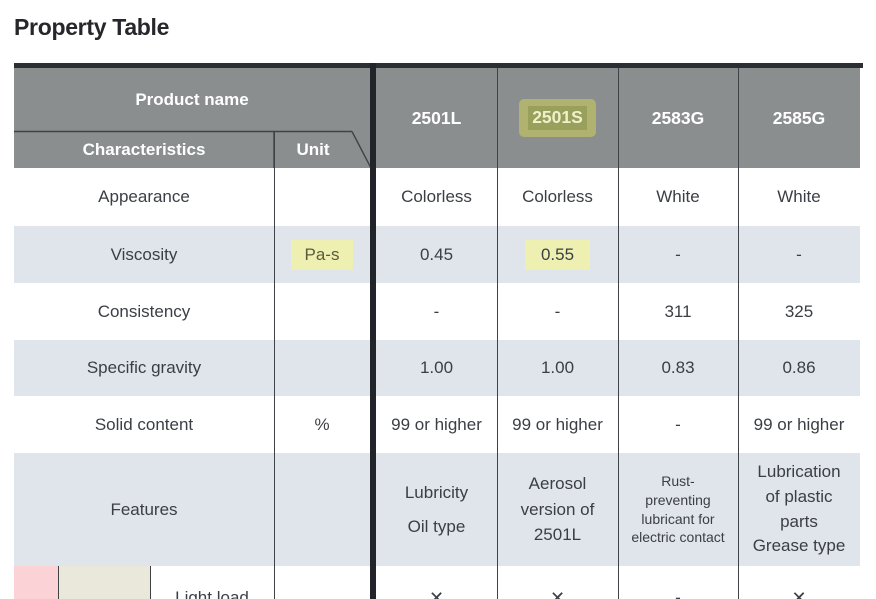 The height and width of the screenshot is (599, 876). I want to click on table-top-border, so click(438, 65).